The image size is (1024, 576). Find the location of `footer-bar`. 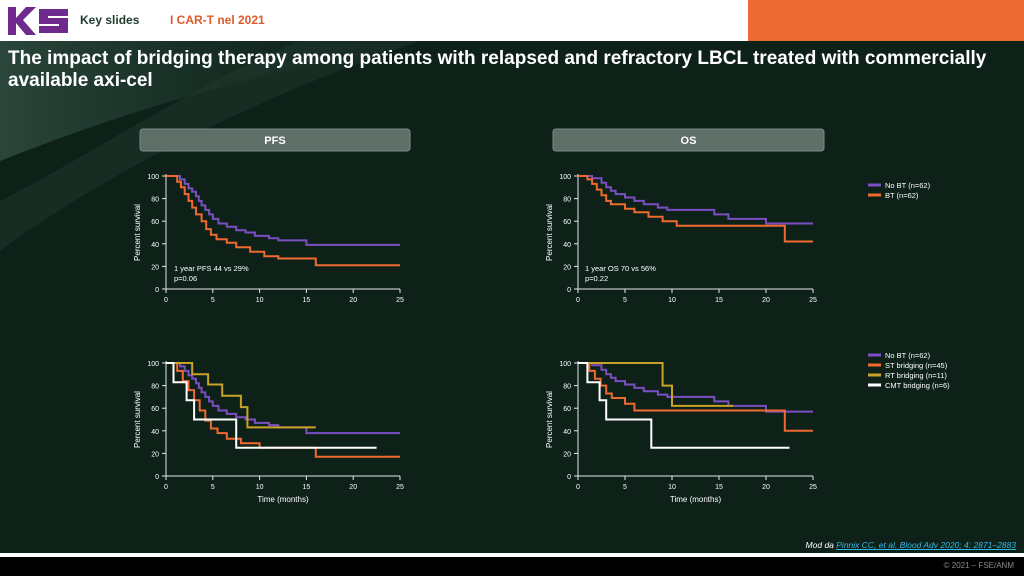

footer-bar is located at coordinates (512, 566).